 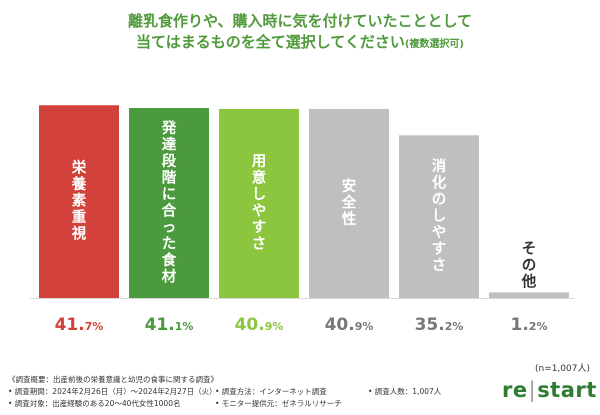 I want to click on chart-title-line2-text: 当てはまるものを全て選択してください, so click(x=270, y=42).